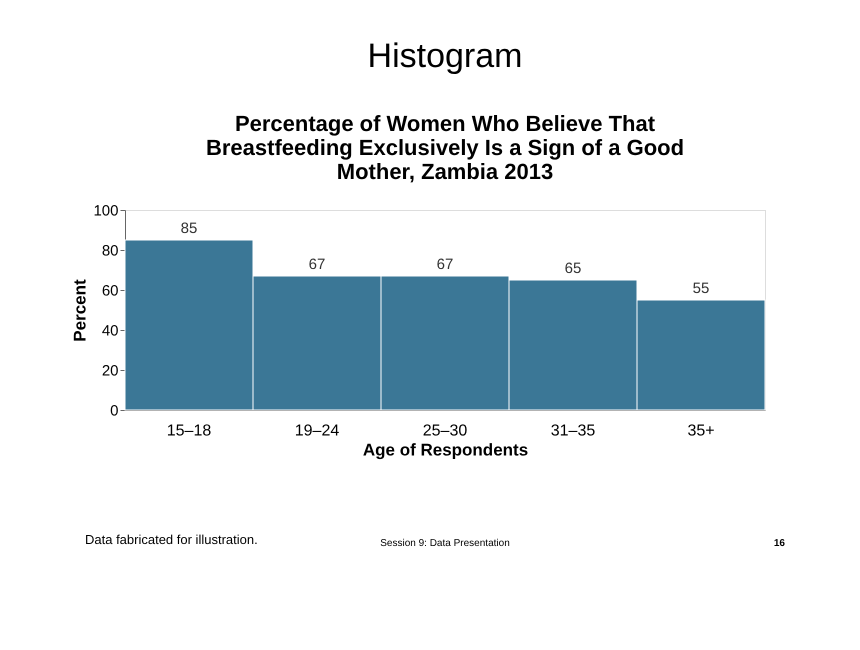 This screenshot has height=650, width=860. I want to click on data-label: 55, so click(701, 288).